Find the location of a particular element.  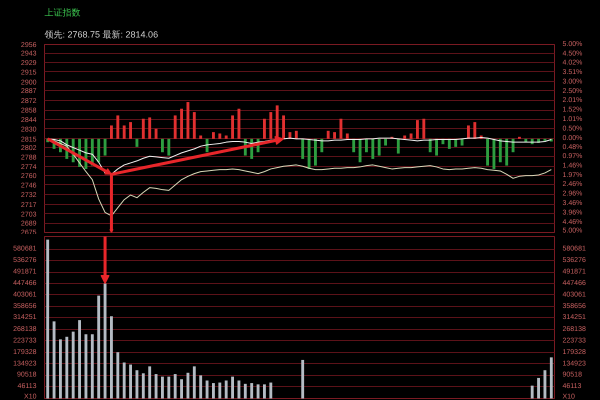

chart-title: 上证指数 is located at coordinates (62, 13).